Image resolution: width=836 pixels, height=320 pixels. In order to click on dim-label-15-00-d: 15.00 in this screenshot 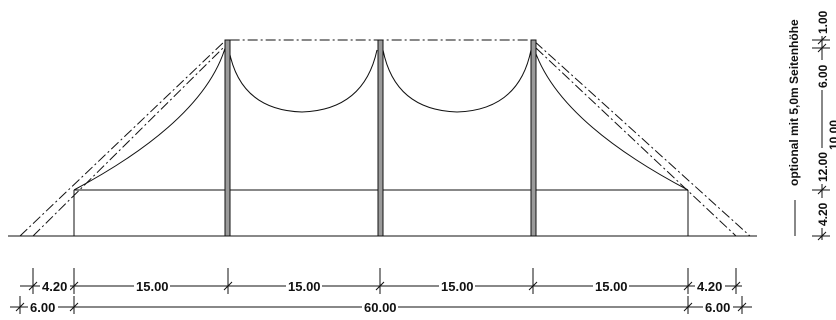, I will do `click(611, 286)`.